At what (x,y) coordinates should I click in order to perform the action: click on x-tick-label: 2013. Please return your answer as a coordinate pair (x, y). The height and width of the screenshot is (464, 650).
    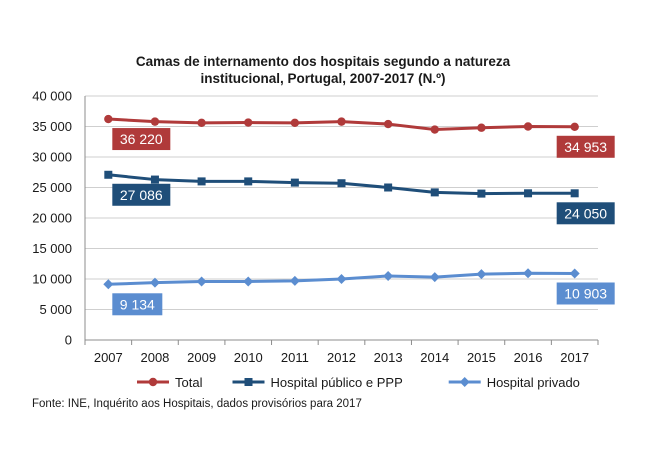
    Looking at the image, I should click on (388, 357).